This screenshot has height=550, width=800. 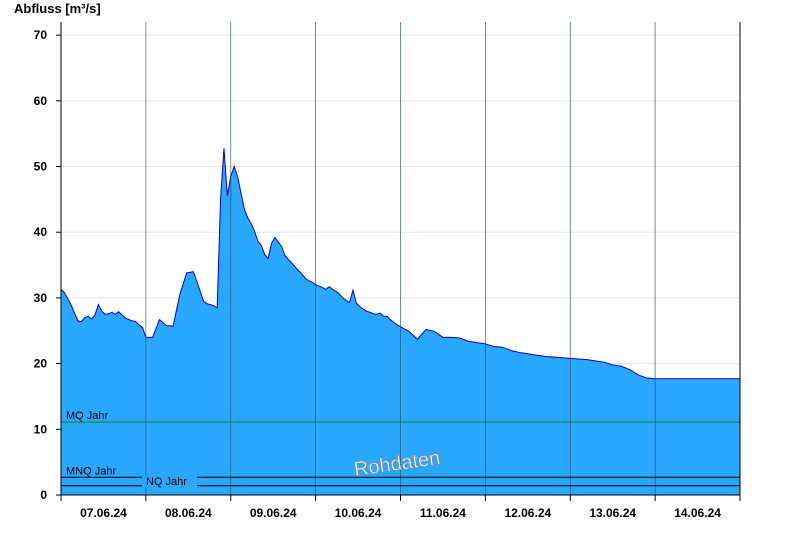 What do you see at coordinates (41, 298) in the screenshot?
I see `y-tick-label-30: 30` at bounding box center [41, 298].